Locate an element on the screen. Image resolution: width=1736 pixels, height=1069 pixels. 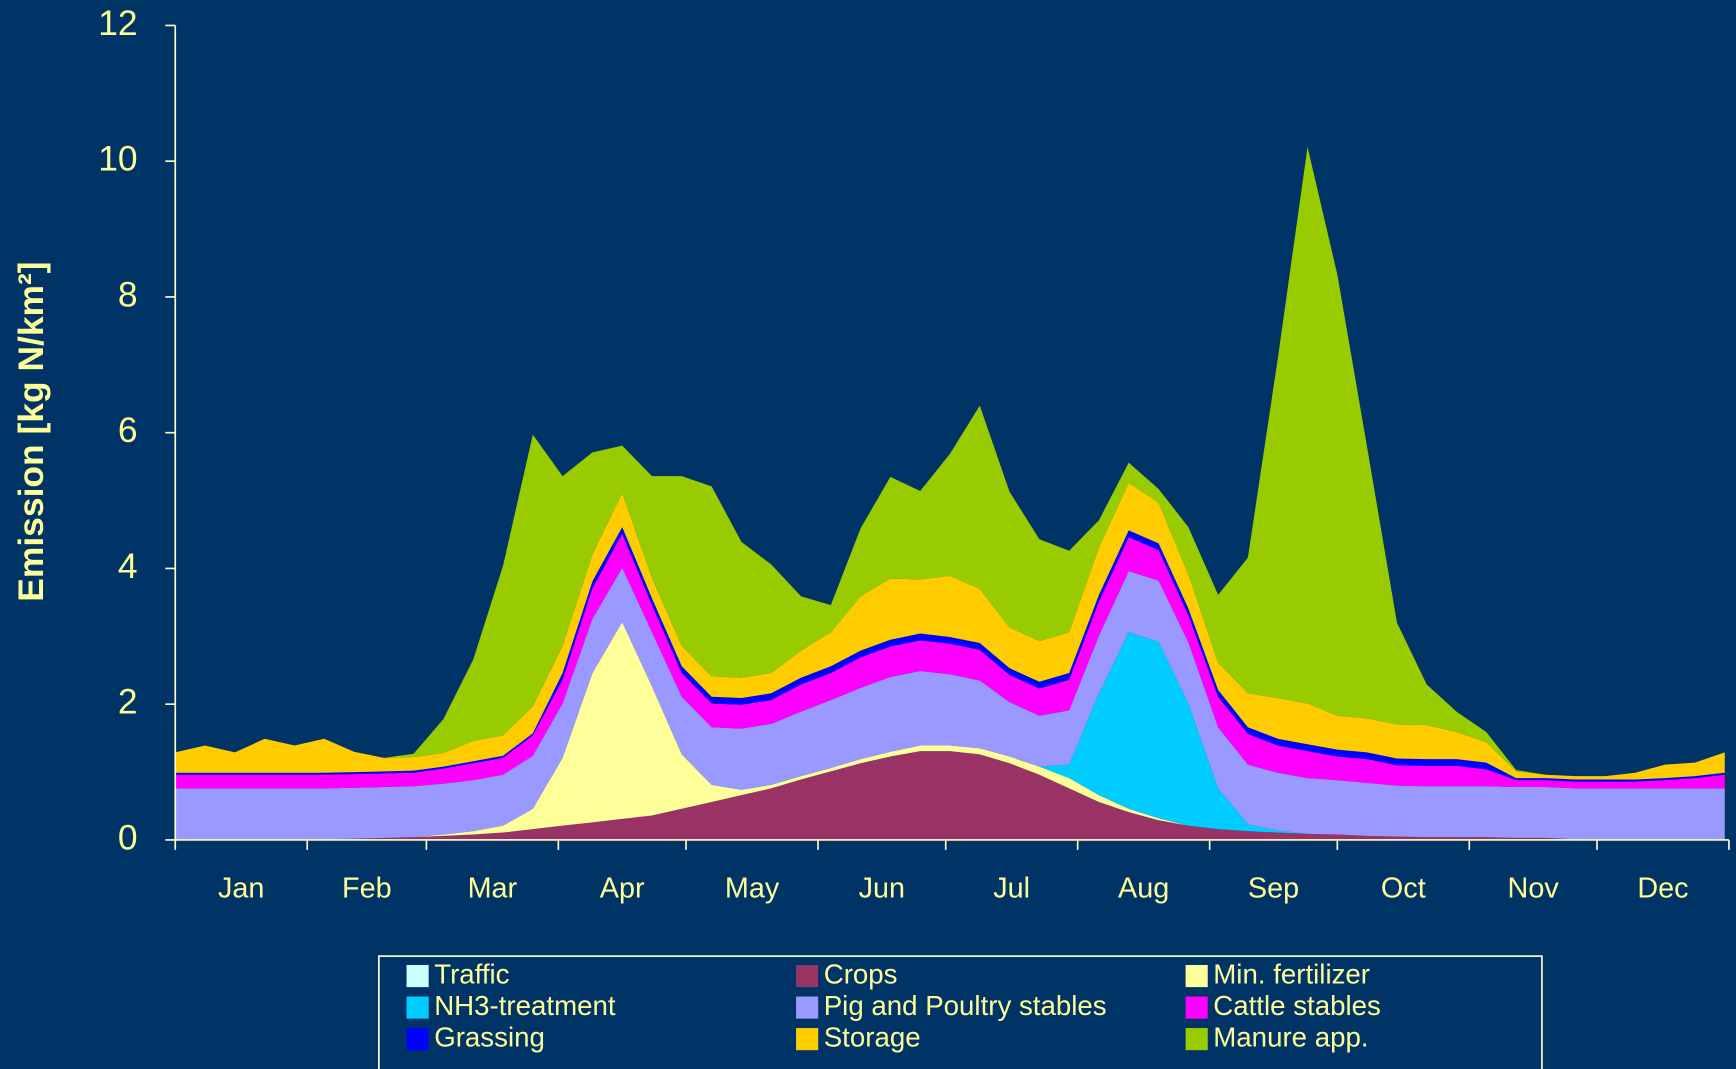
legend-label: Cattle stables is located at coordinates (1297, 1005).